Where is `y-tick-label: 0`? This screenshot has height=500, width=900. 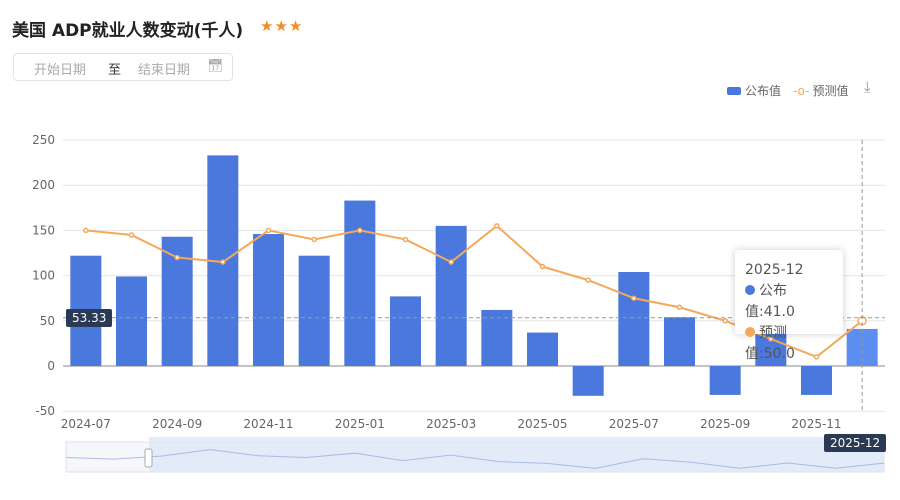
y-tick-label: 0 is located at coordinates (51, 366).